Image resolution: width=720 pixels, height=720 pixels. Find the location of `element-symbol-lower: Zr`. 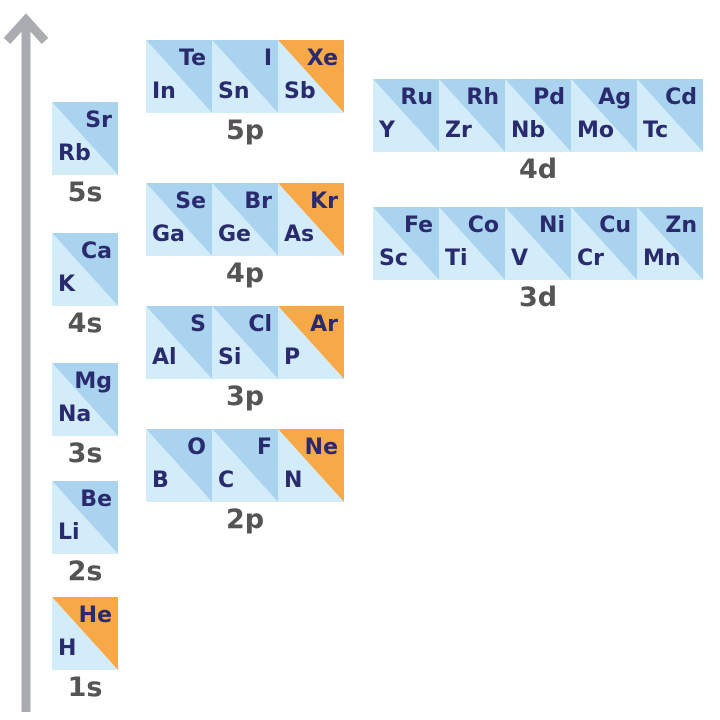

element-symbol-lower: Zr is located at coordinates (458, 130).